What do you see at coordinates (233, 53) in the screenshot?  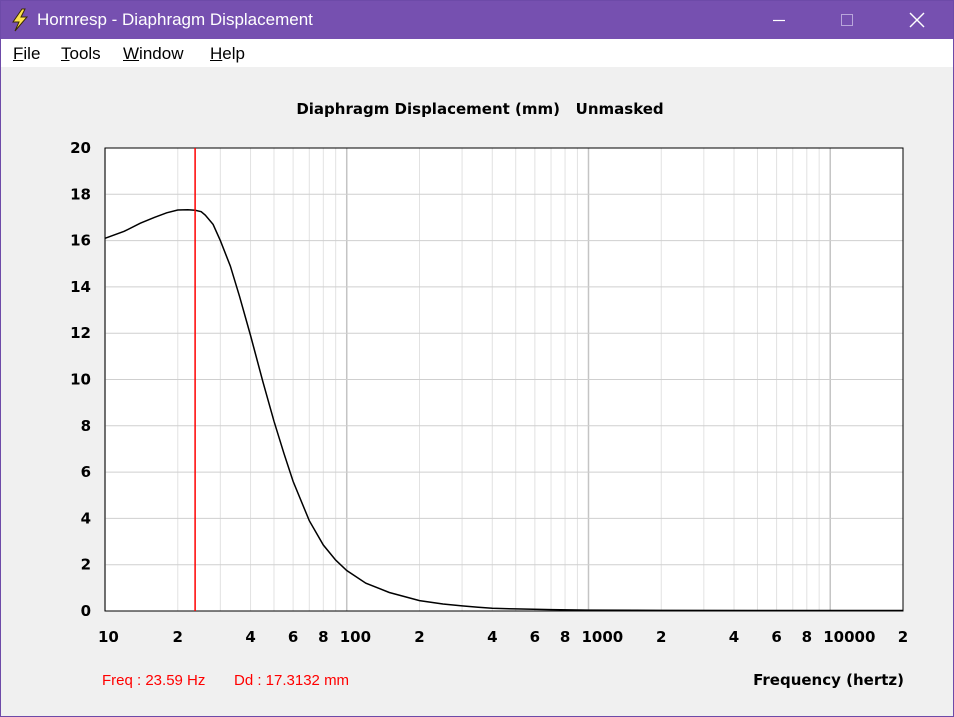 I see `menu-help-label: elp` at bounding box center [233, 53].